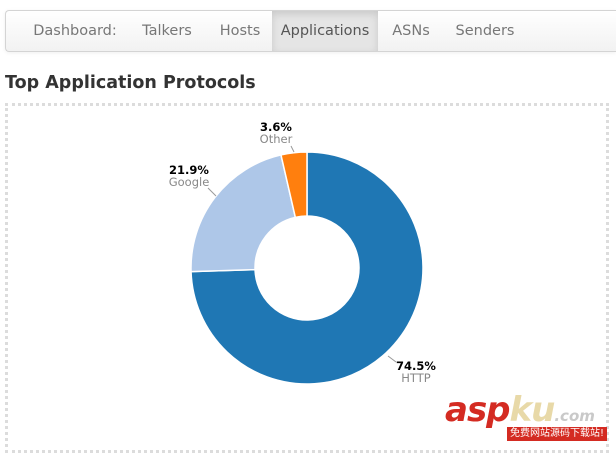 The width and height of the screenshot is (616, 453). I want to click on nav-dashboard: Dashboard:, so click(75, 31).